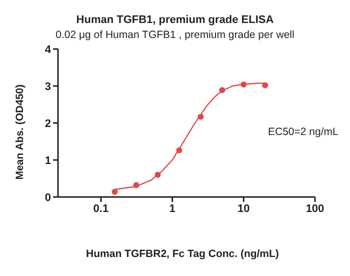 The height and width of the screenshot is (276, 350). What do you see at coordinates (47, 160) in the screenshot?
I see `y-tick-label: 1` at bounding box center [47, 160].